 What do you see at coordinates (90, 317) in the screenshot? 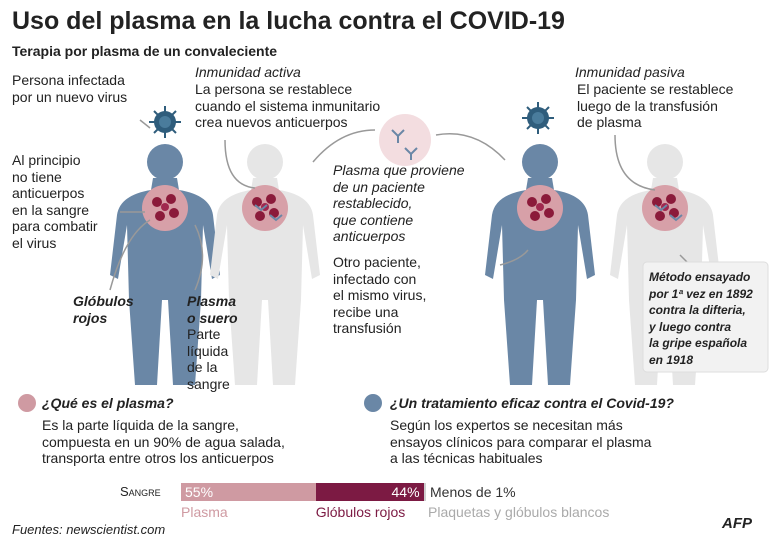
I see `text-line: rojos` at bounding box center [90, 317].